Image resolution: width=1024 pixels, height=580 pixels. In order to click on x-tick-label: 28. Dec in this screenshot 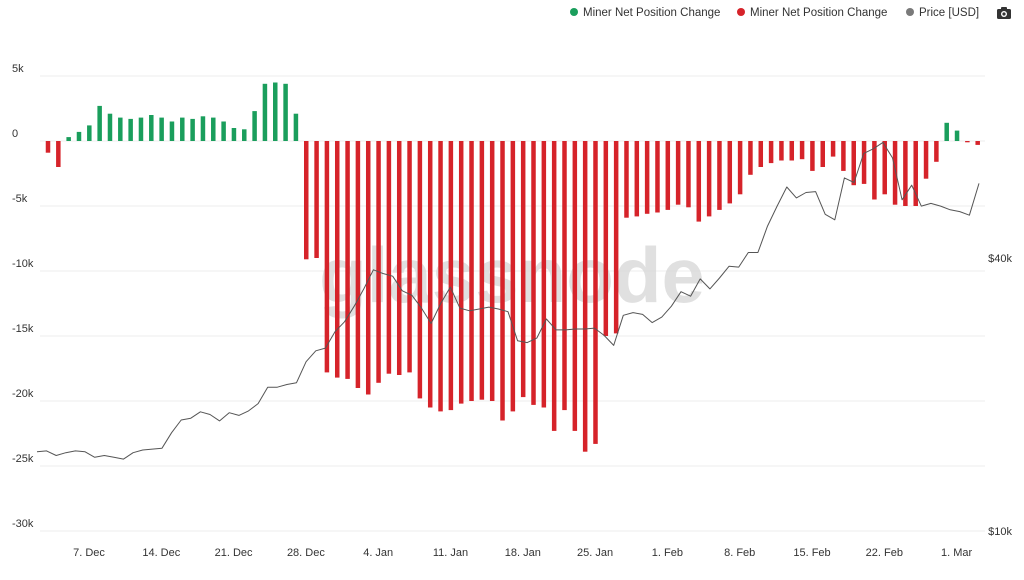, I will do `click(306, 553)`.